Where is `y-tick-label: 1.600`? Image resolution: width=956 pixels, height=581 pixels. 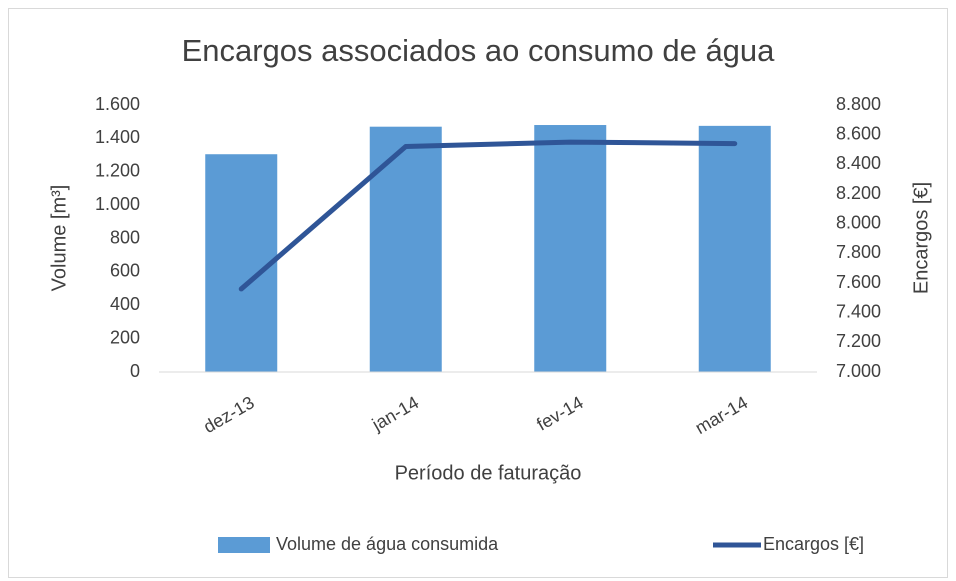
y-tick-label: 1.600 is located at coordinates (117, 104).